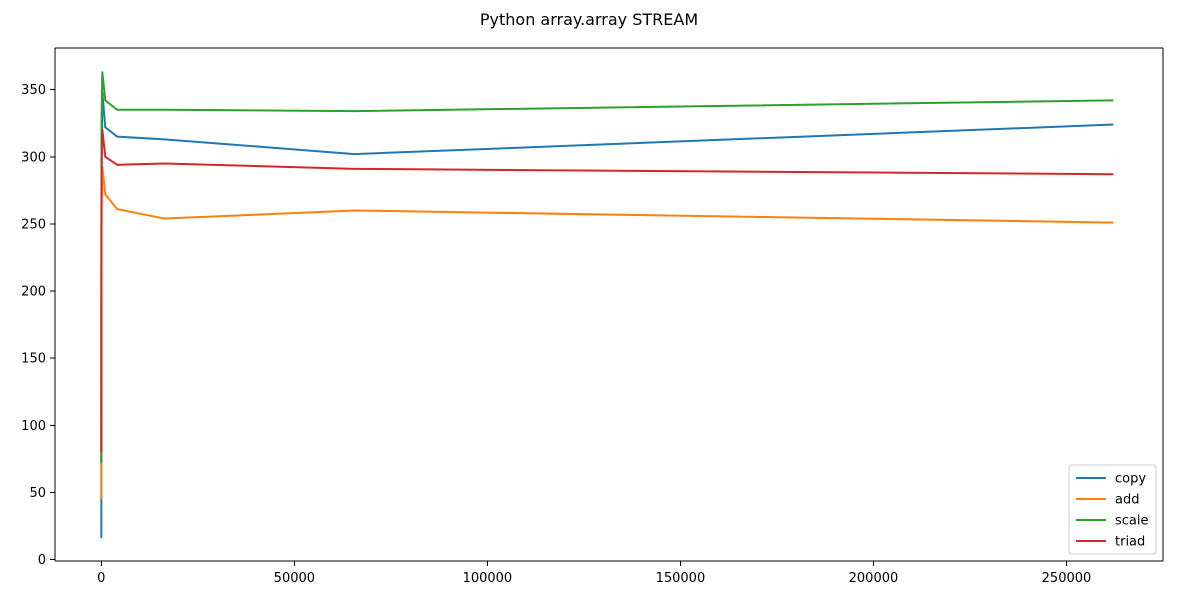 The image size is (1178, 600). I want to click on legend: copy add scale triad, so click(1112, 509).